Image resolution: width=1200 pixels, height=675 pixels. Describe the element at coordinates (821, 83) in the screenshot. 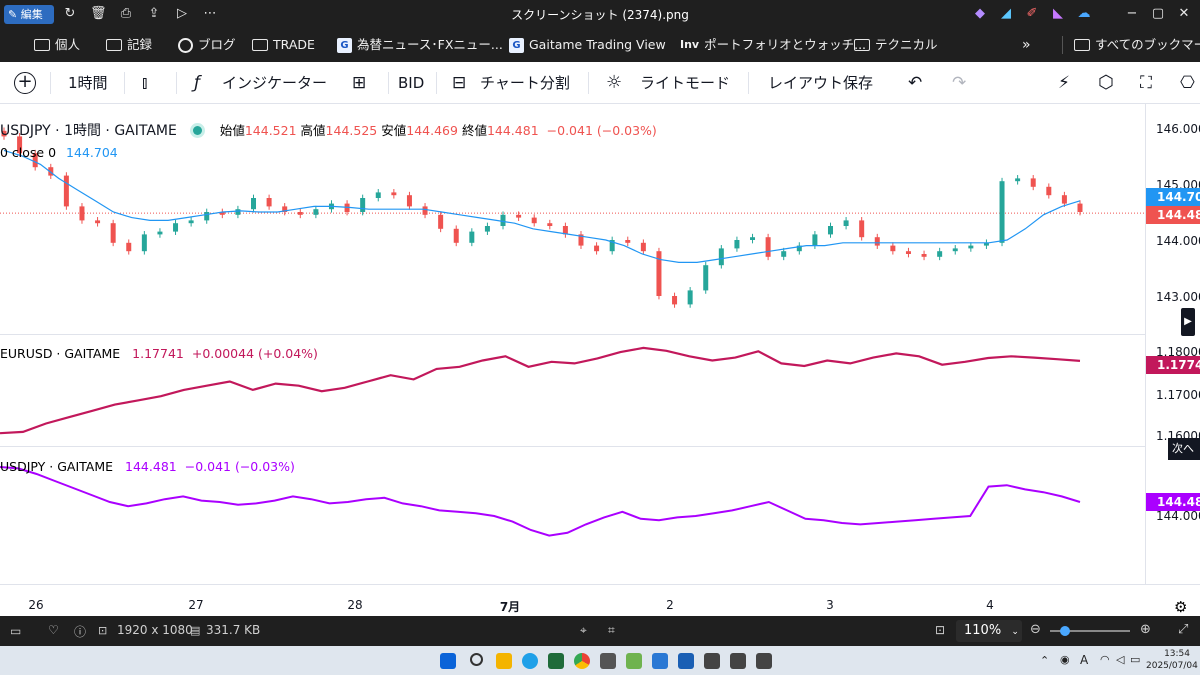

I see `save-layout-button: レイアウト保存` at that location.